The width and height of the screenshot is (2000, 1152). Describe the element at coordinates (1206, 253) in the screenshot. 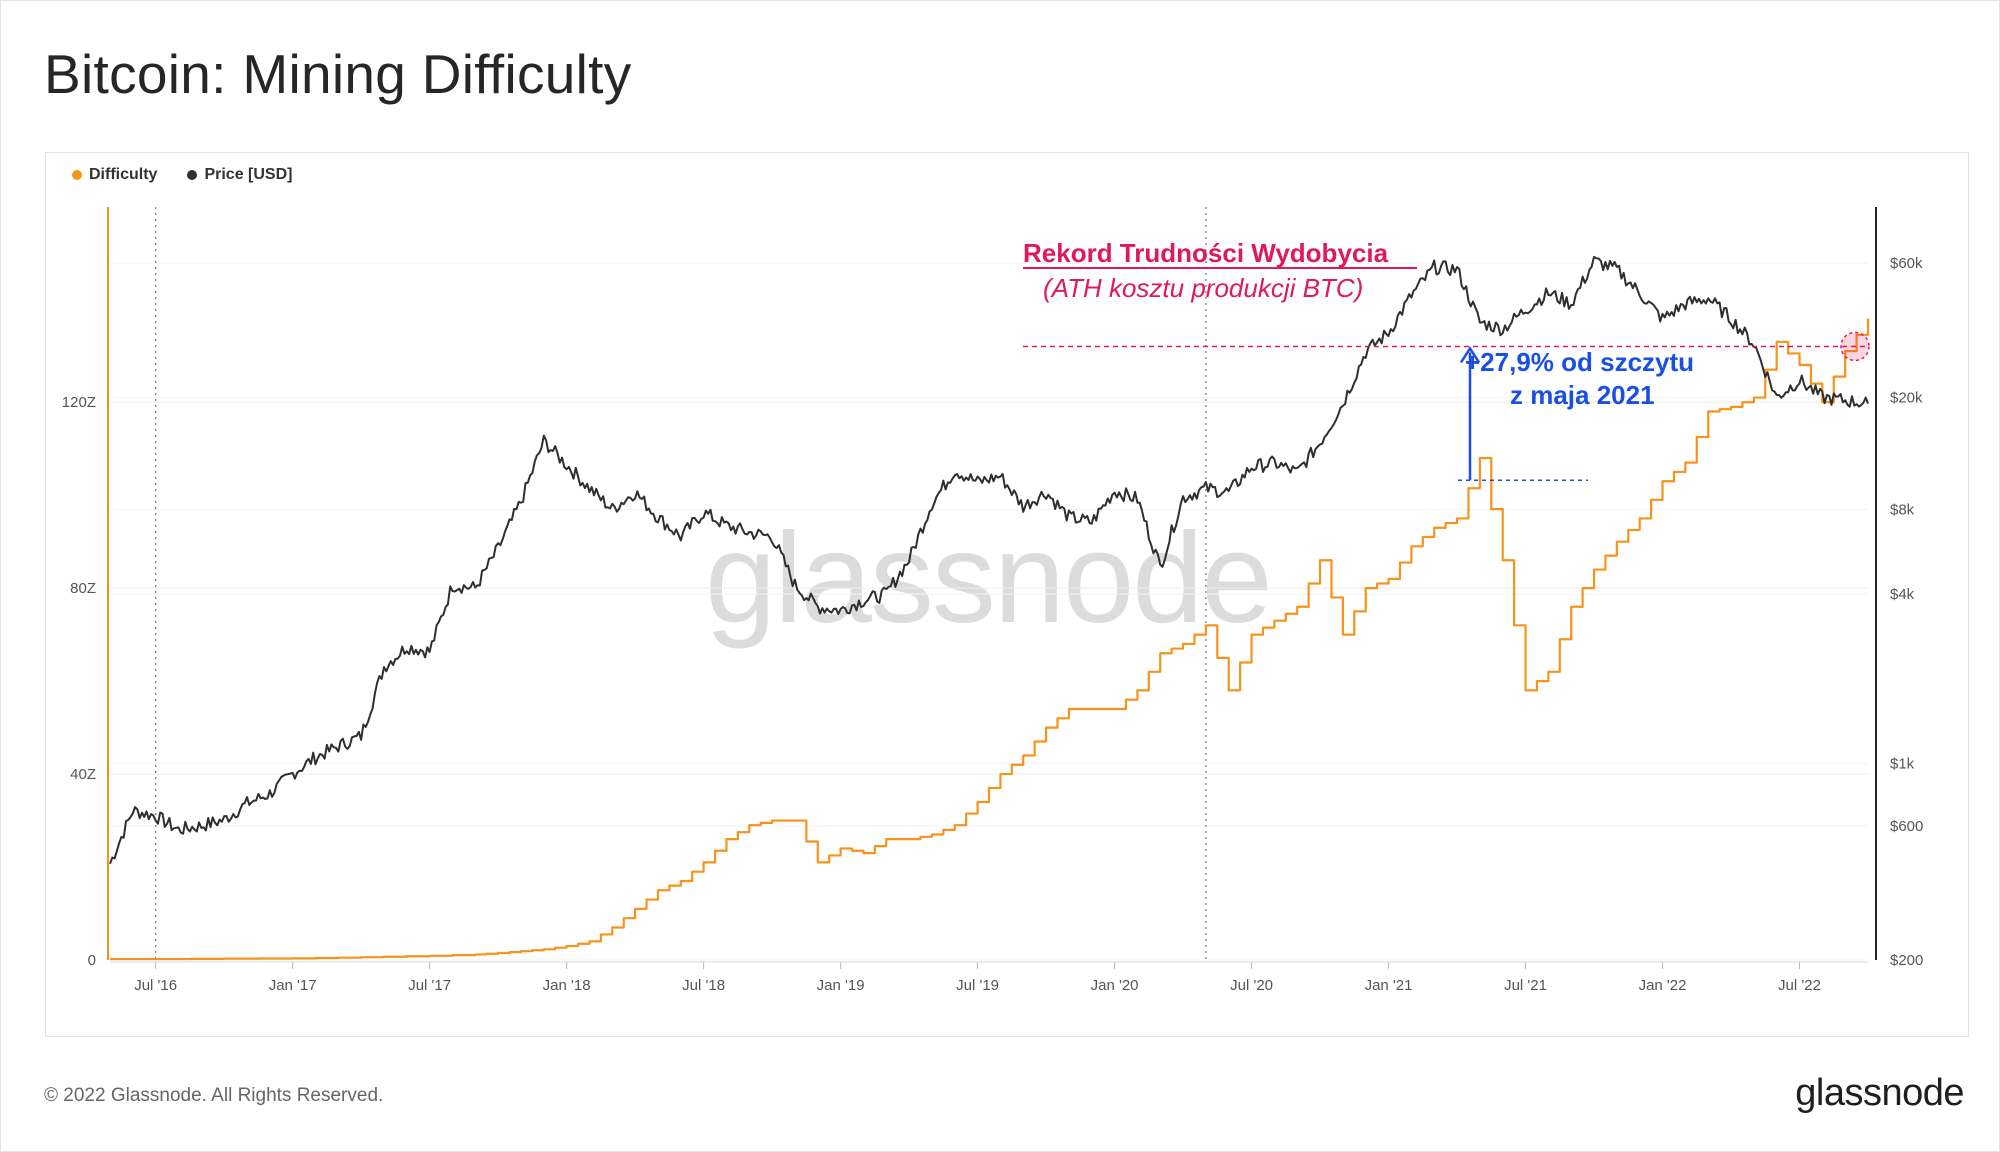

I see `annotation-title: Rekord Trudności Wydobycia` at that location.